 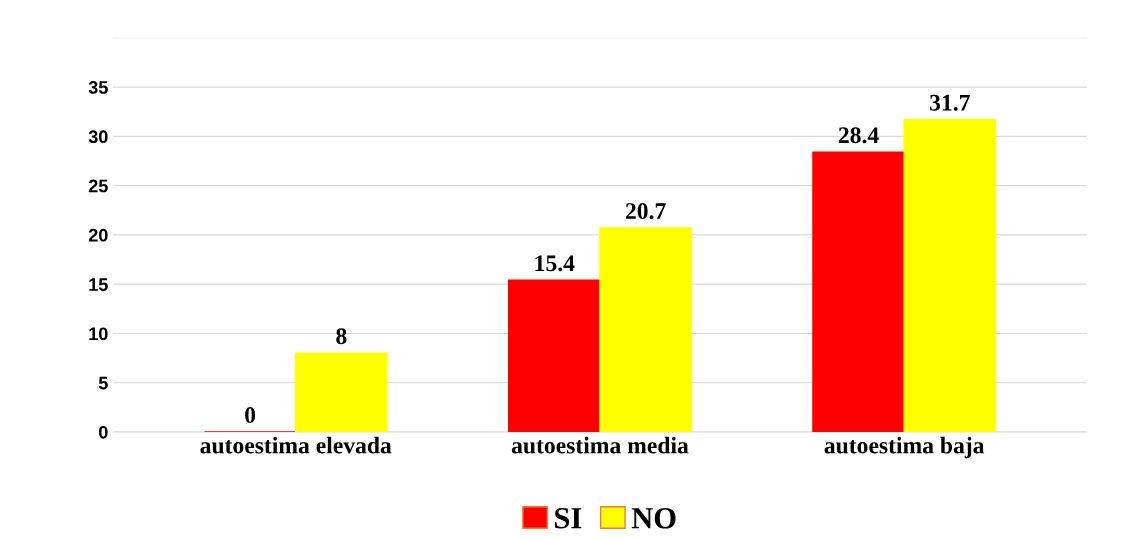 What do you see at coordinates (568, 518) in the screenshot?
I see `legend-label: SI` at bounding box center [568, 518].